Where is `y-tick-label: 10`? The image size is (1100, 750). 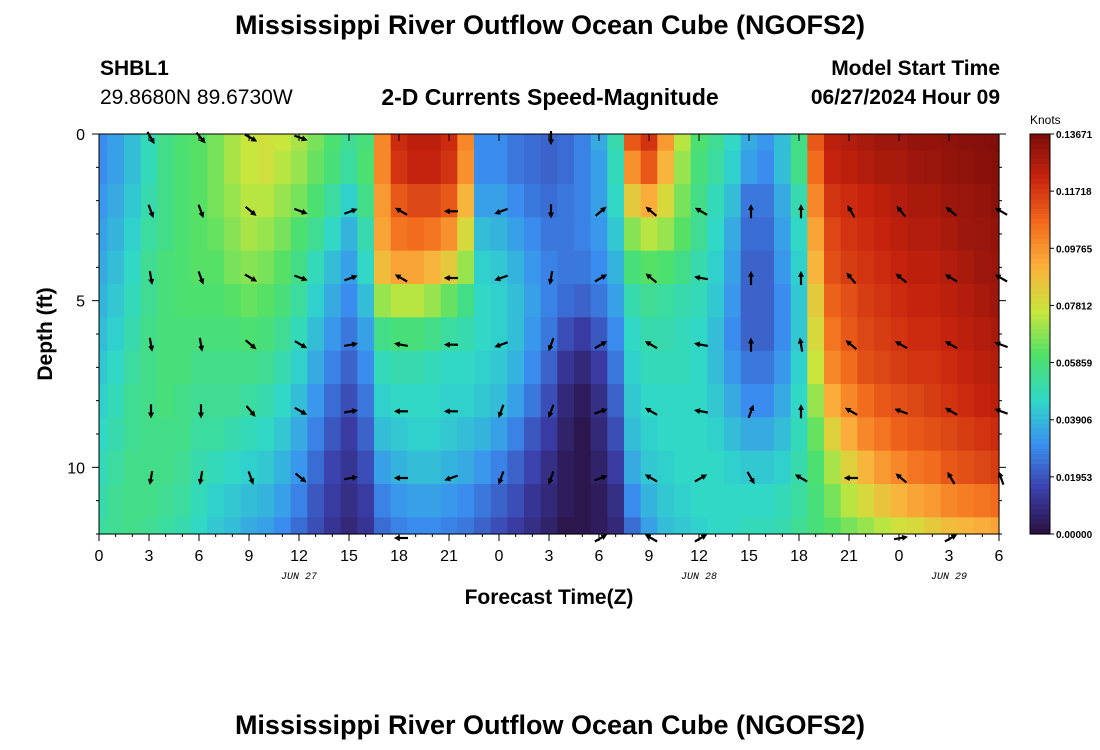 y-tick-label: 10 is located at coordinates (76, 468).